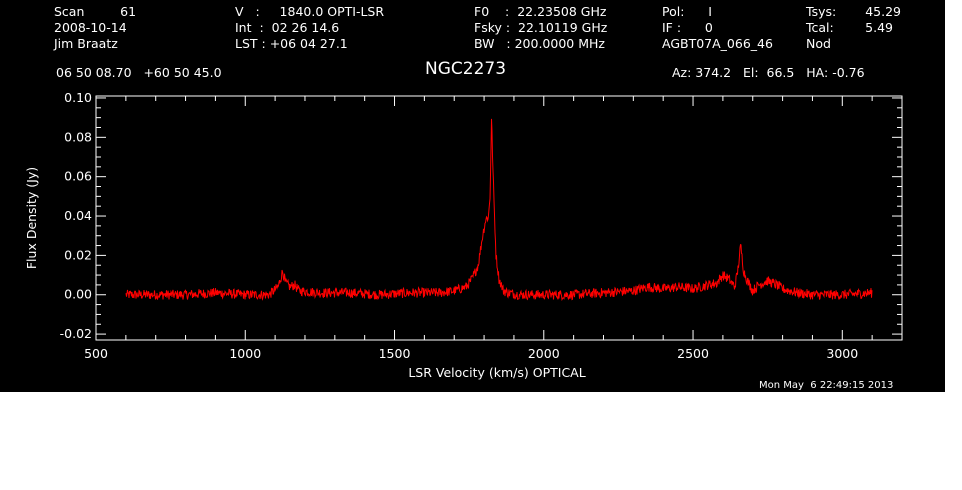  I want to click on y-tick-label: 0.10, so click(78, 97).